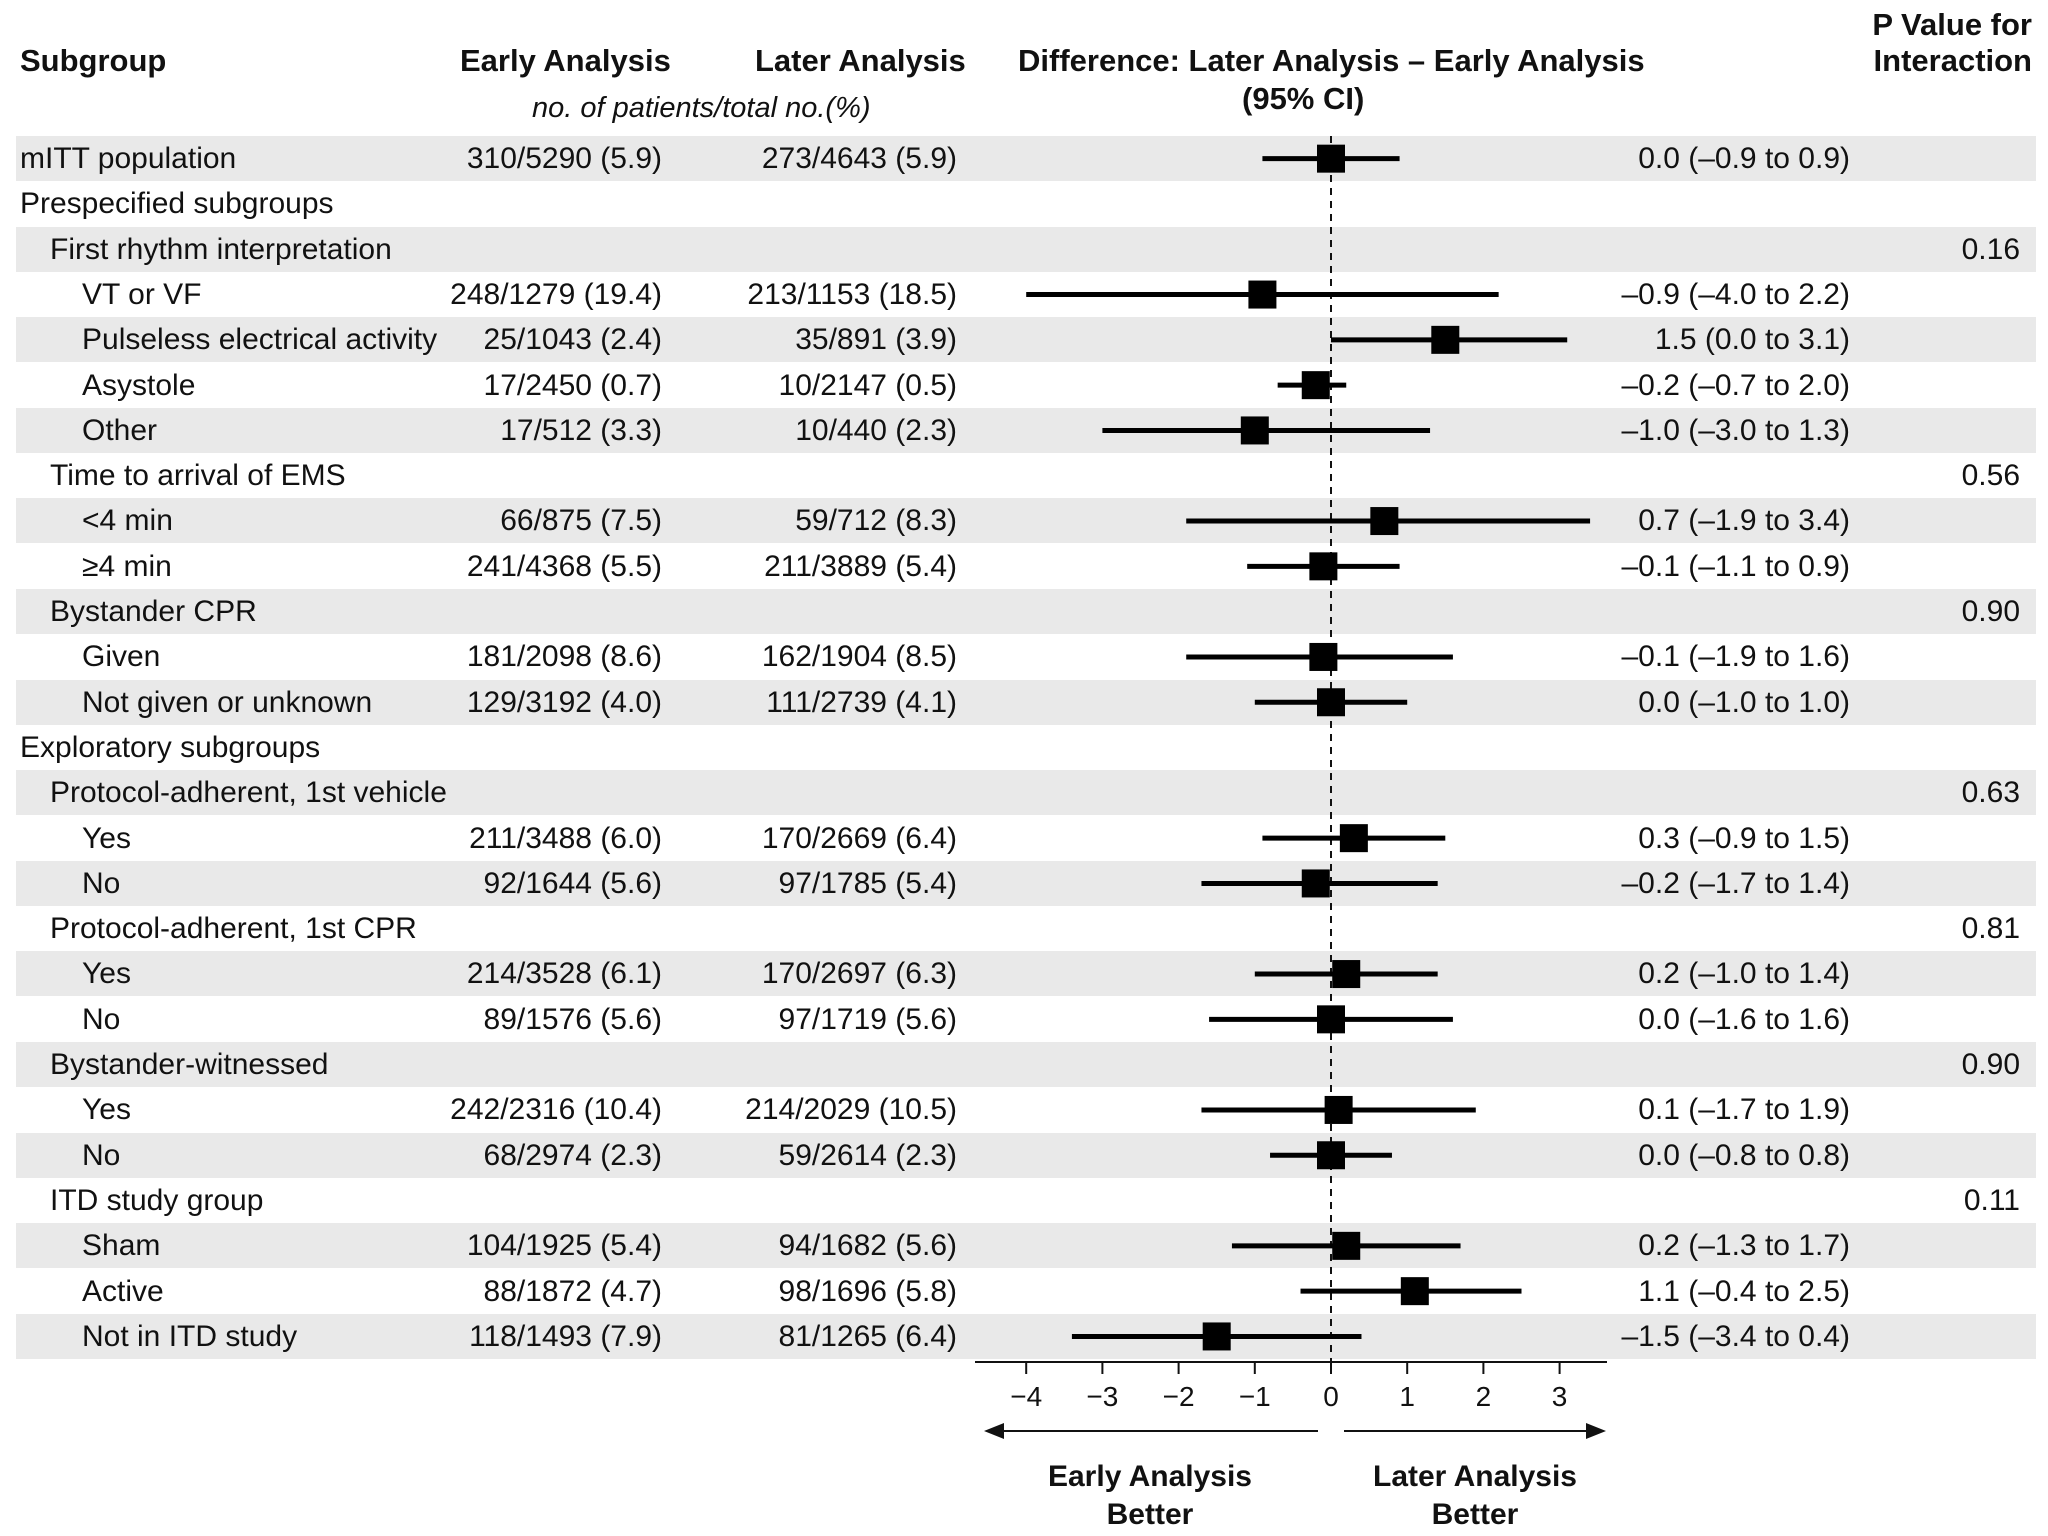  I want to click on subgroup-label: Prespecified subgroups, so click(177, 204).